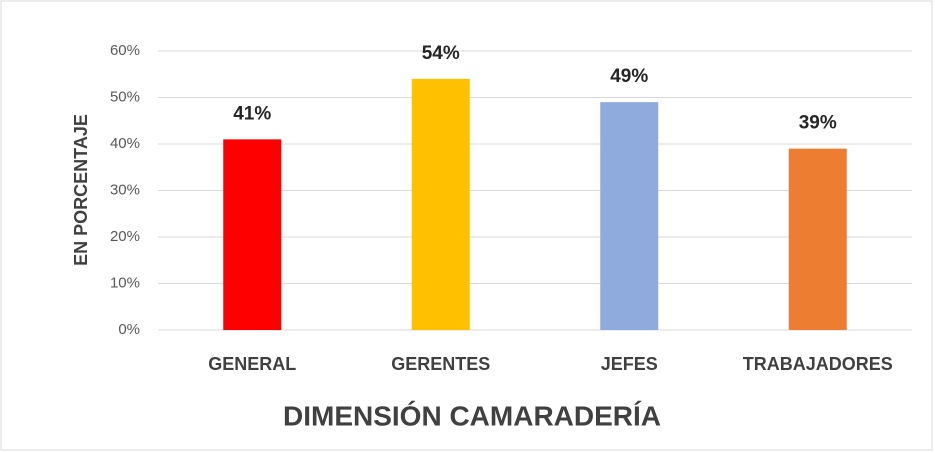 Image resolution: width=935 pixels, height=453 pixels. Describe the element at coordinates (125, 282) in the screenshot. I see `y-tick-label: 10%` at that location.